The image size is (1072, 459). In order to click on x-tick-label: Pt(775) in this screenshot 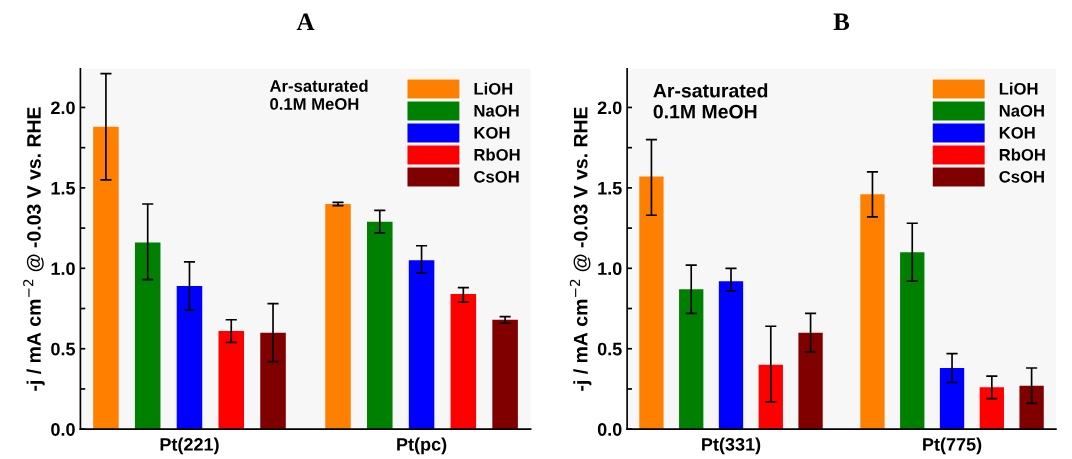, I will do `click(952, 446)`.